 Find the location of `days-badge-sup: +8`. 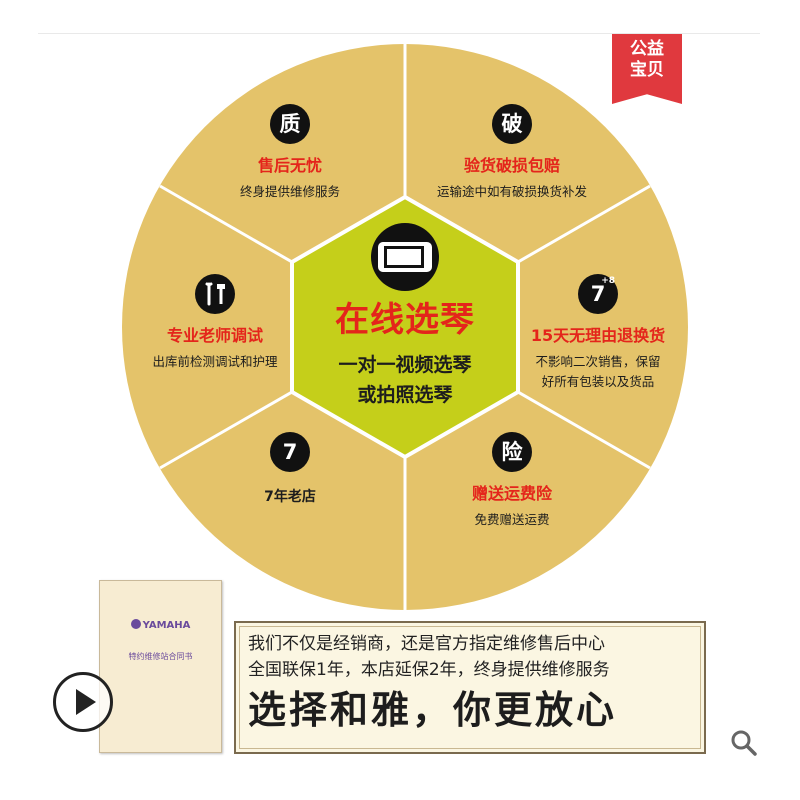

days-badge-sup: +8 is located at coordinates (608, 281).